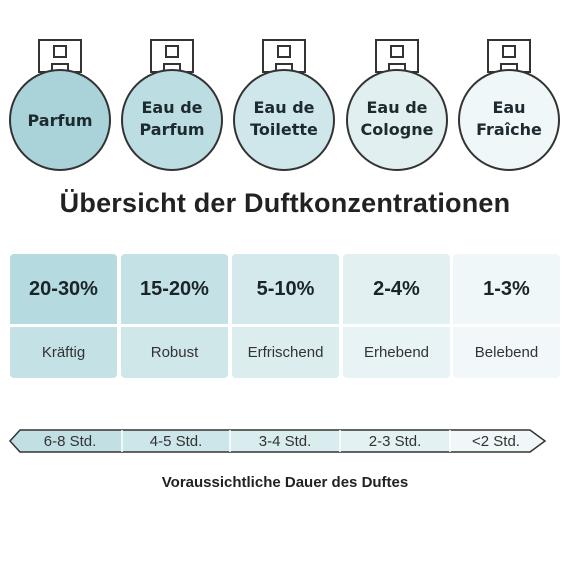 This screenshot has width=570, height=570. I want to click on duration-label: 6-8 Std., so click(70, 441).